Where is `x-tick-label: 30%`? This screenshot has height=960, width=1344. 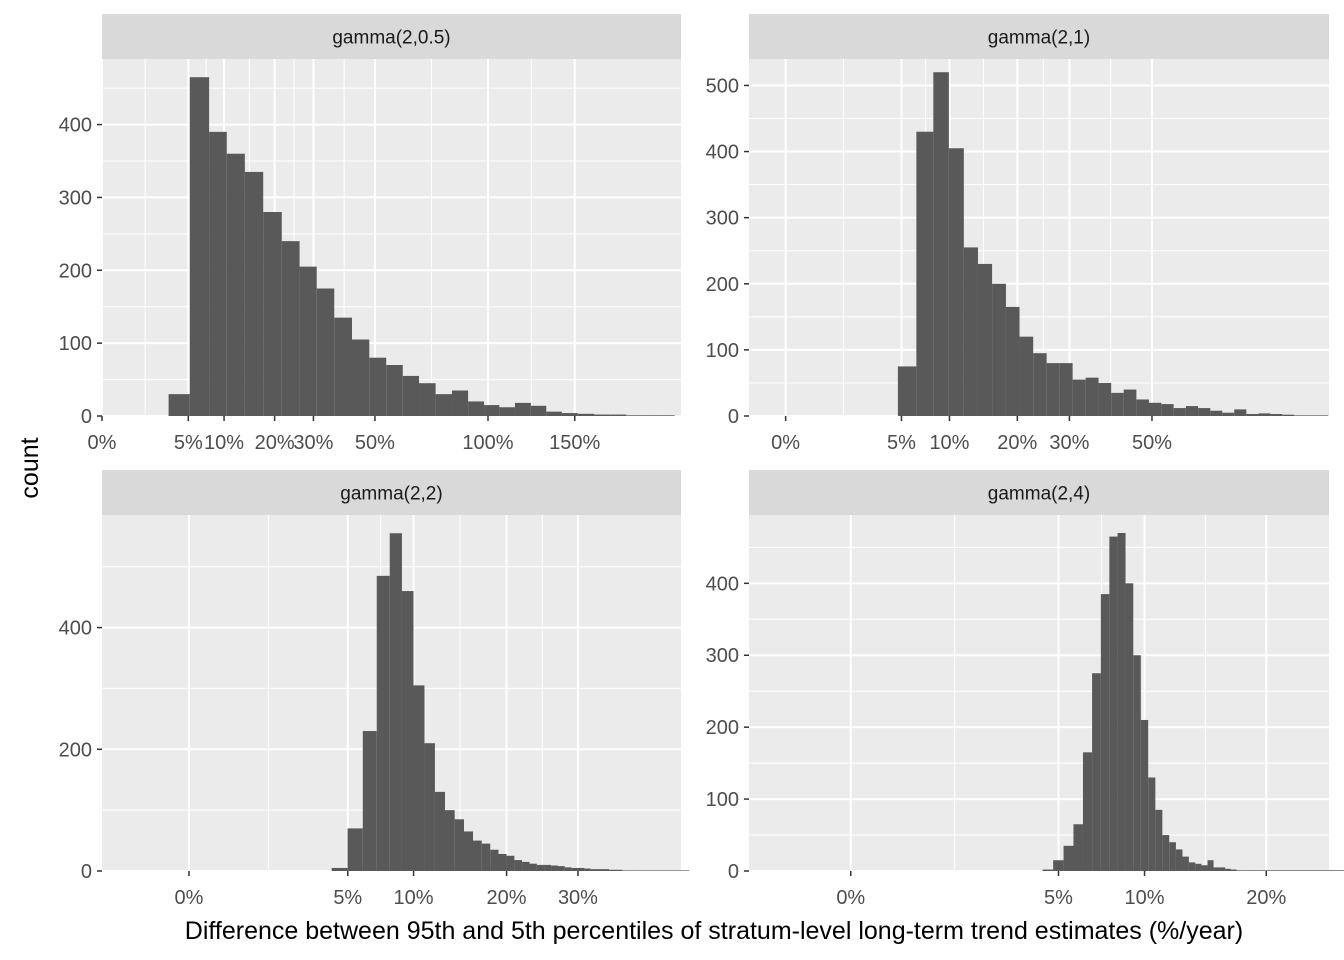
x-tick-label: 30% is located at coordinates (313, 443).